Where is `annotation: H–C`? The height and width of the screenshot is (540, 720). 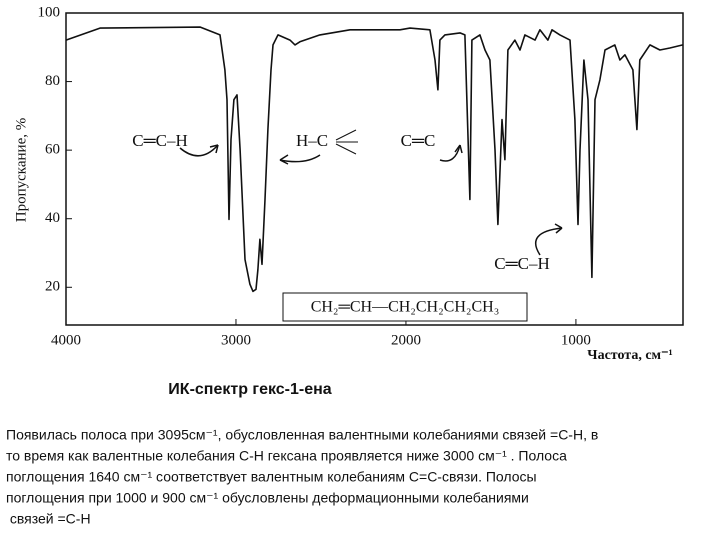 annotation: H–C is located at coordinates (312, 140).